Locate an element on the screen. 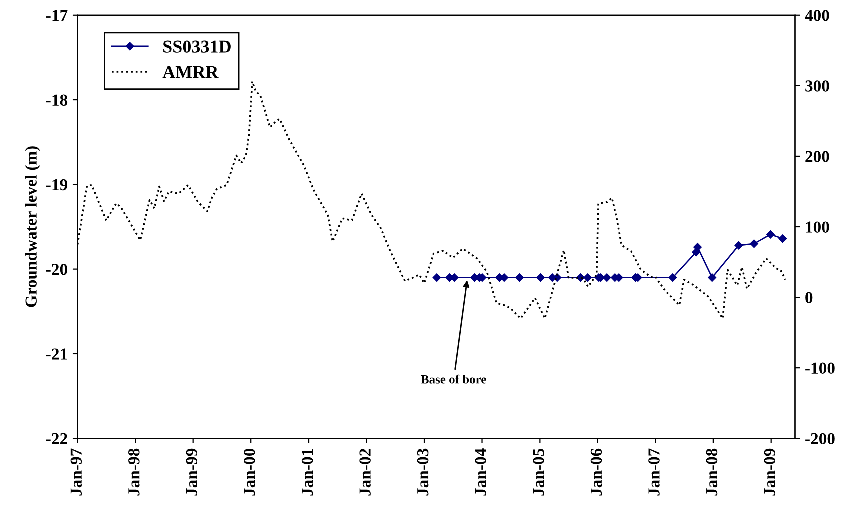 The height and width of the screenshot is (513, 846). y2-tick-label: -100 is located at coordinates (820, 368).